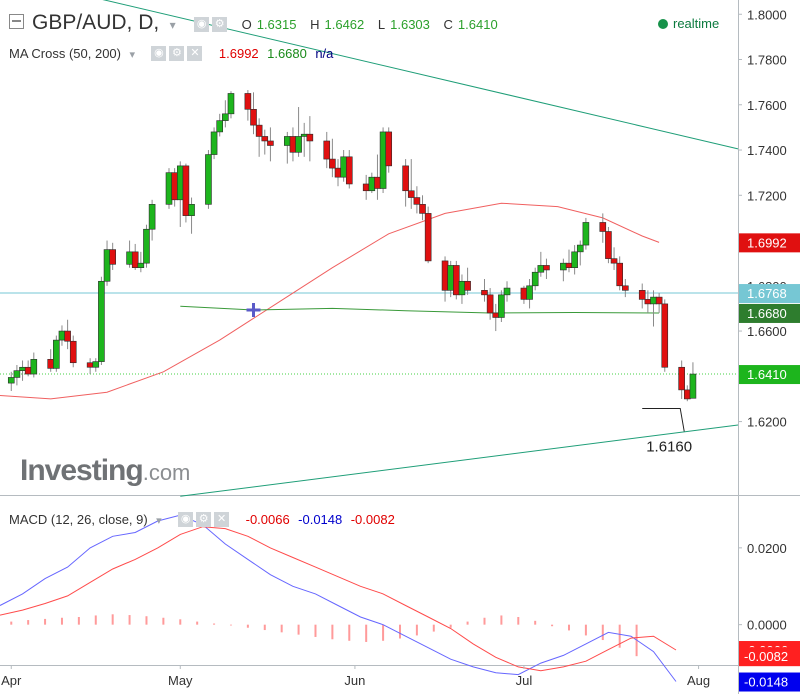 Image resolution: width=800 pixels, height=699 pixels. I want to click on x-tick-label: Jun, so click(354, 680).